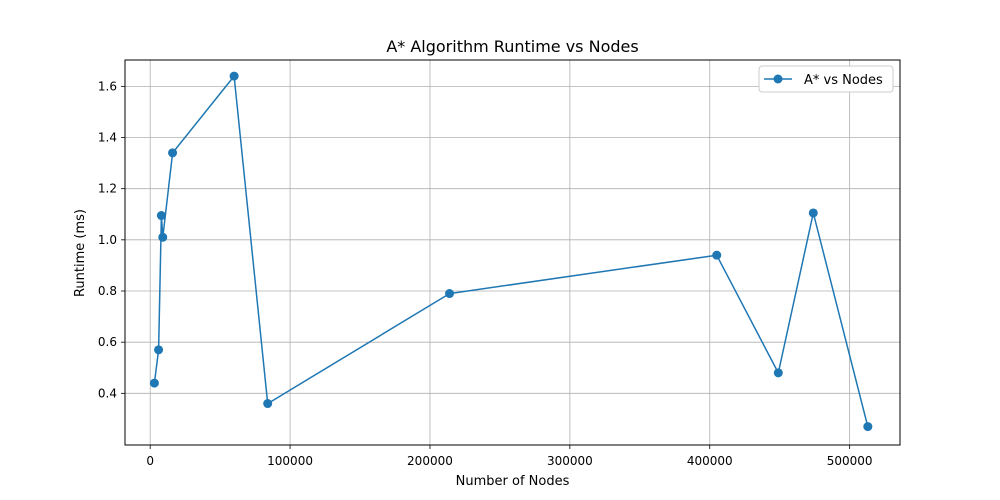  I want to click on x-tick-label: 100000, so click(290, 461).